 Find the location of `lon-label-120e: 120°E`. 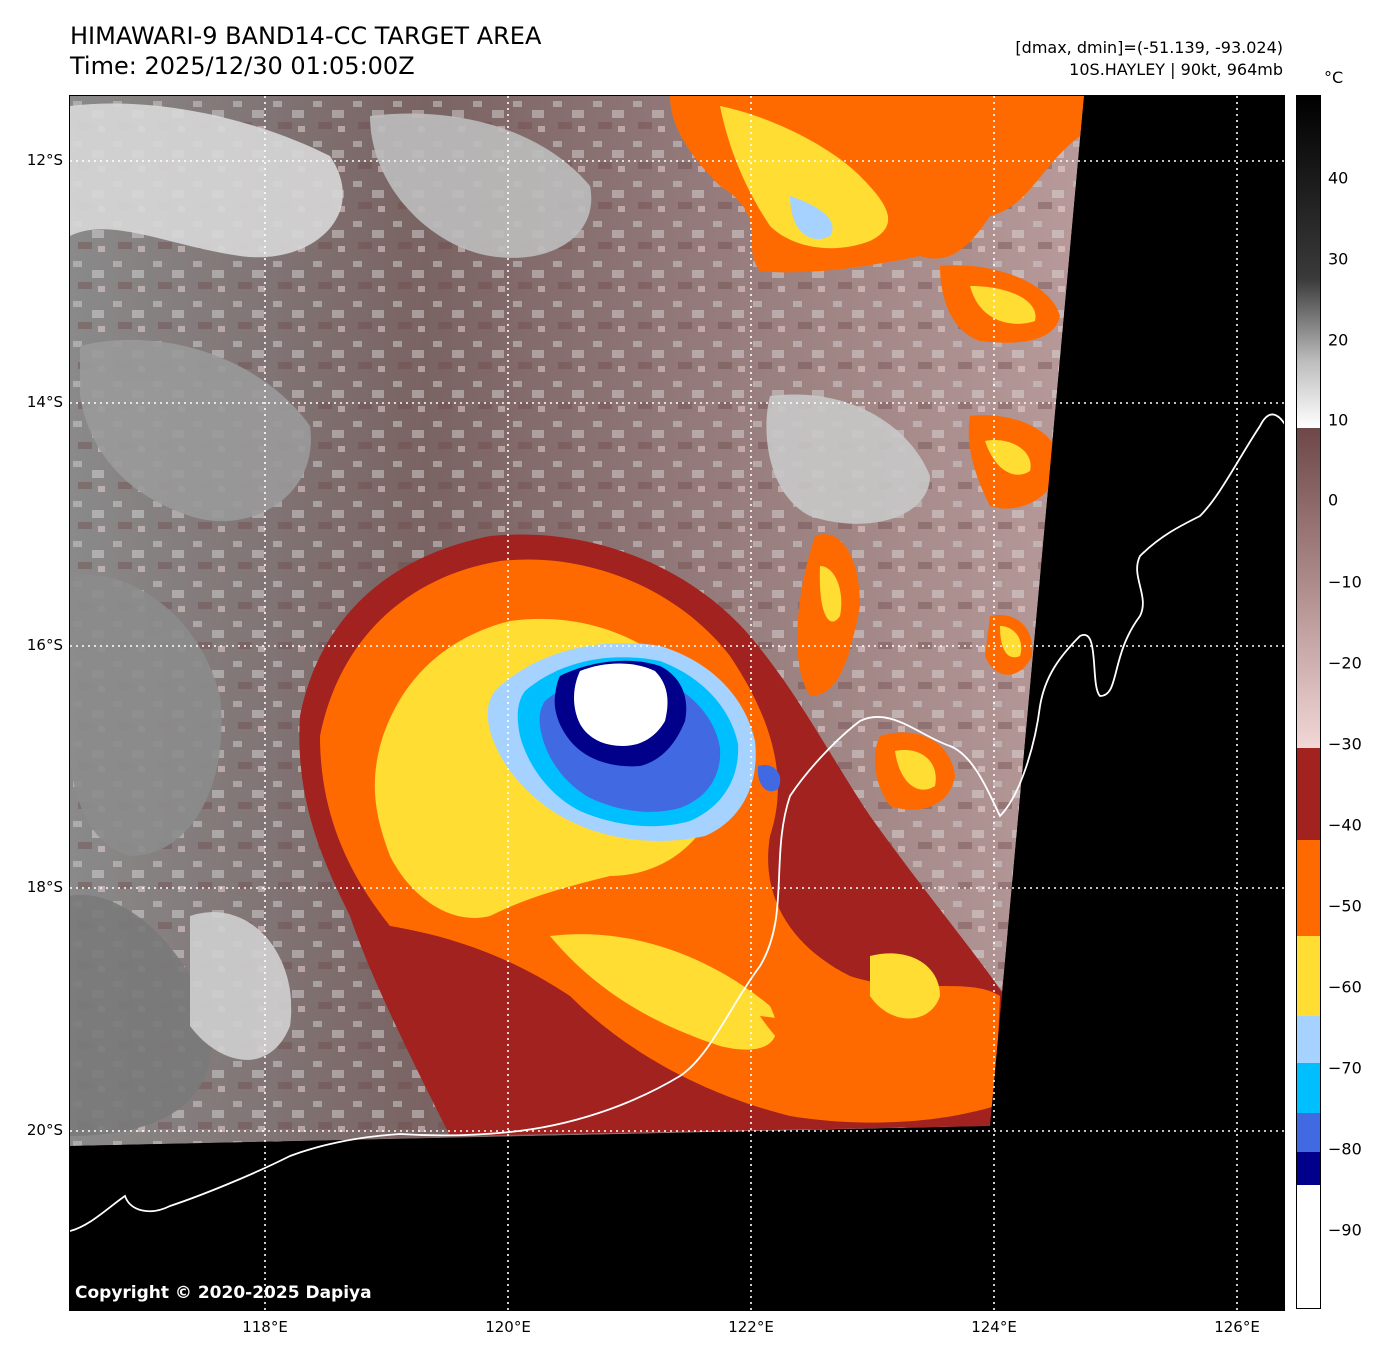

lon-label-120e: 120°E is located at coordinates (508, 1327).